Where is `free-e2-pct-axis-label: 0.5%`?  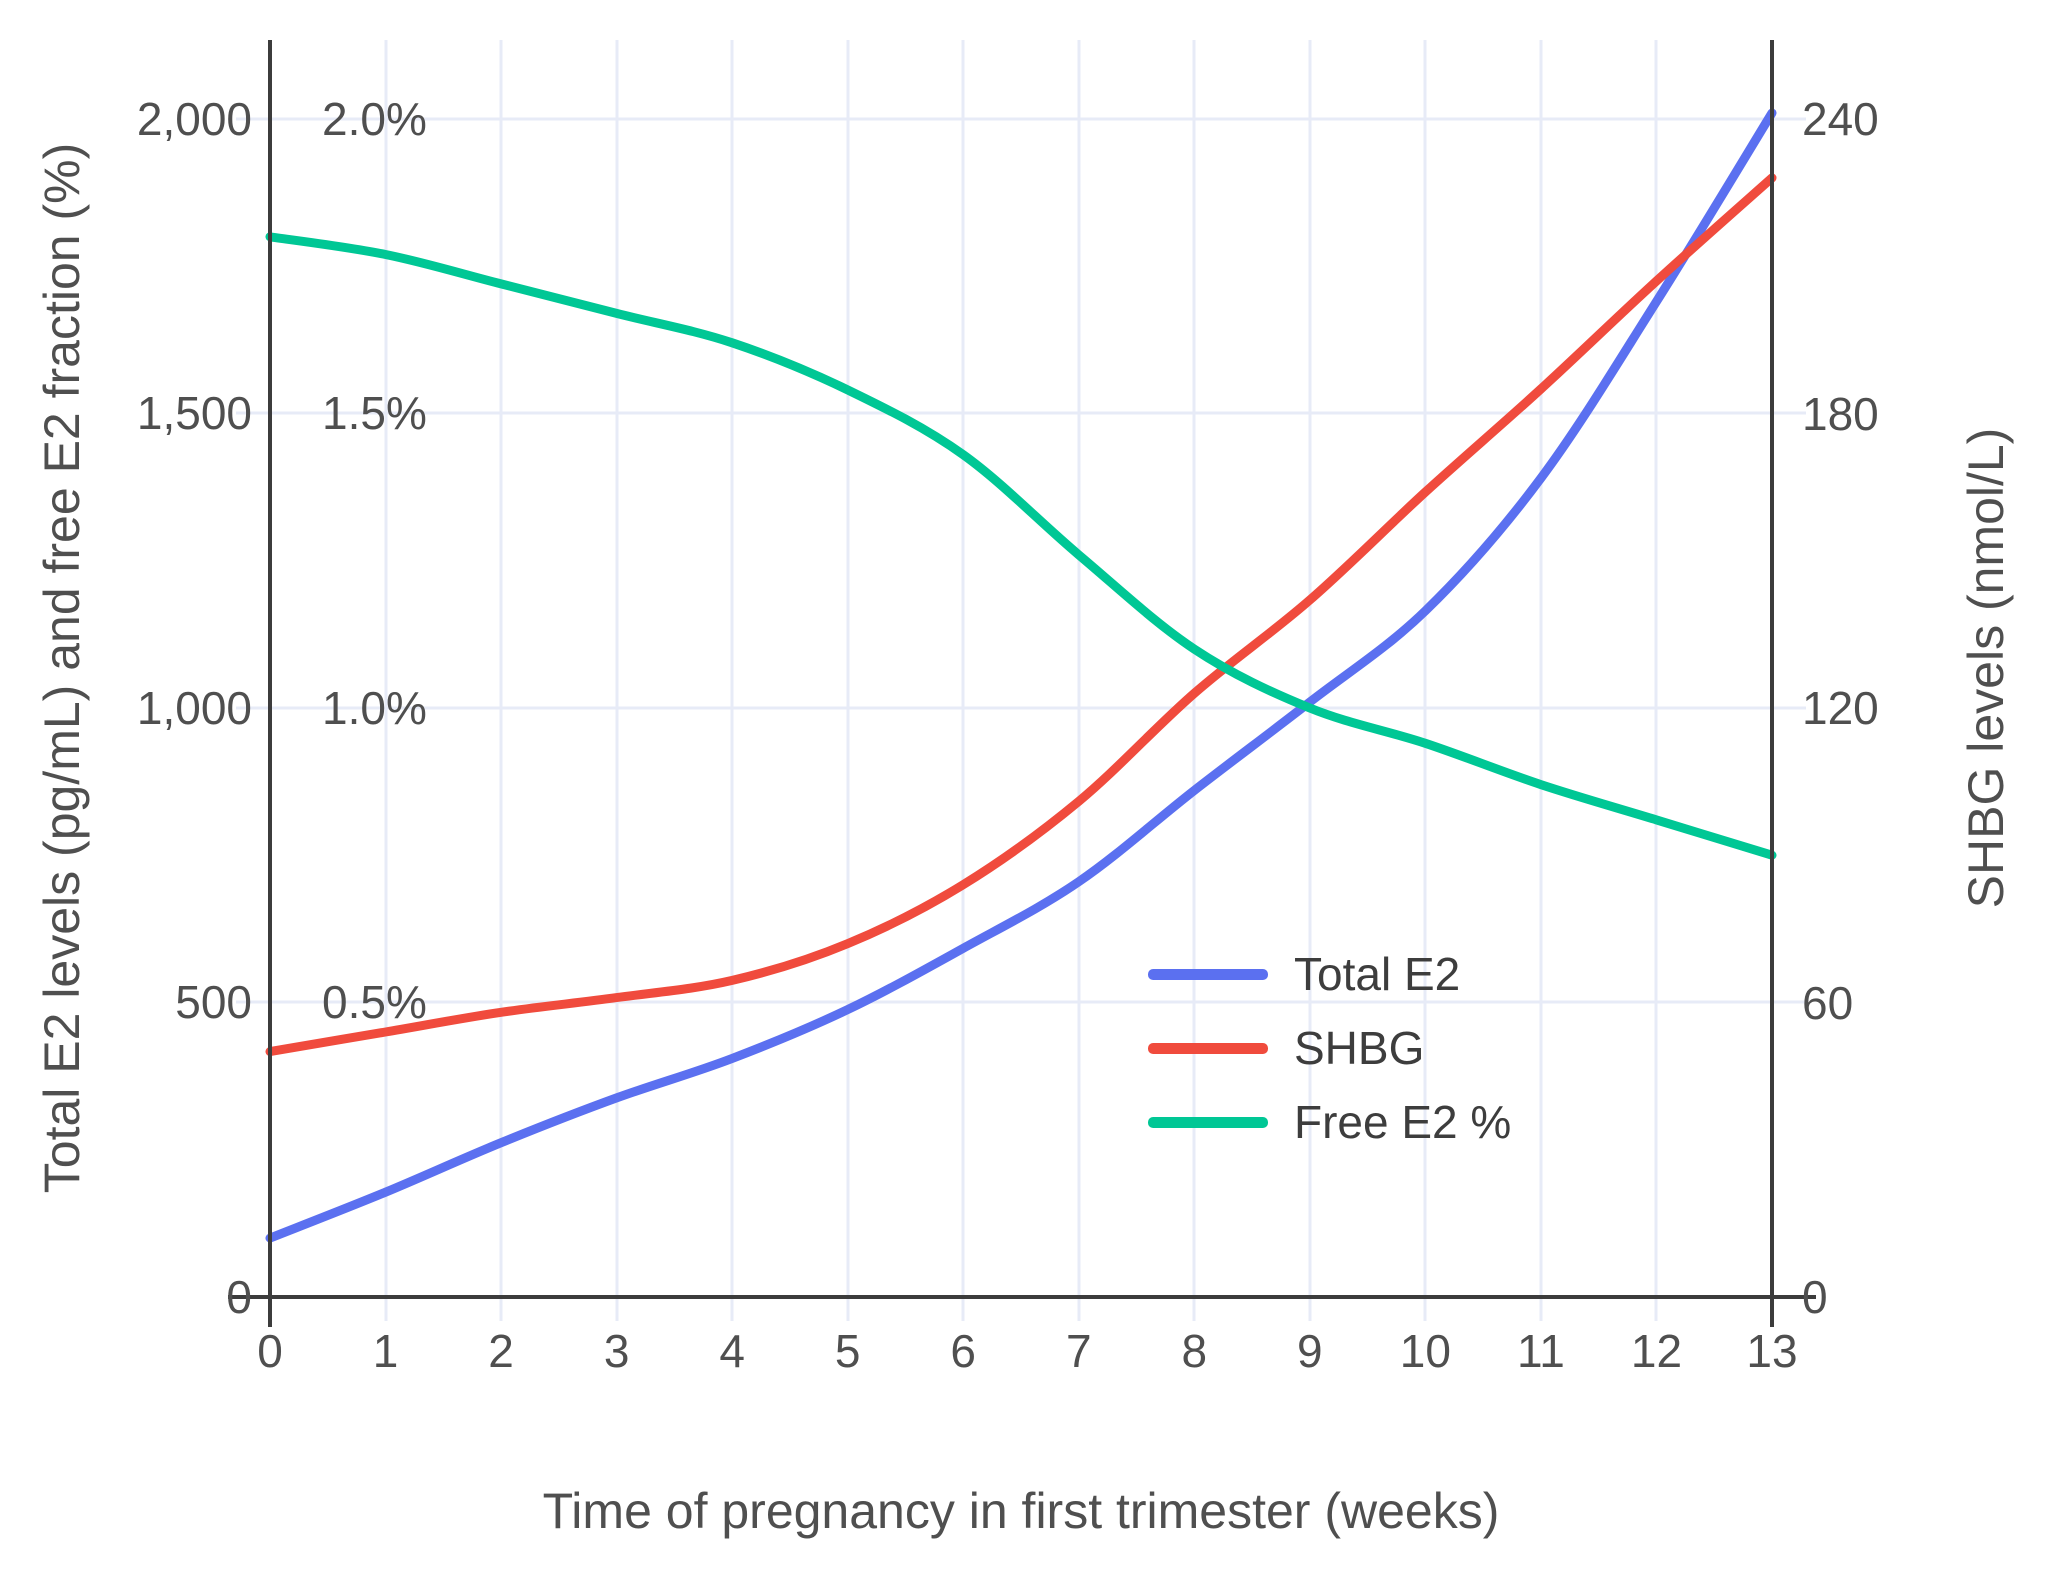 free-e2-pct-axis-label: 0.5% is located at coordinates (374, 1002).